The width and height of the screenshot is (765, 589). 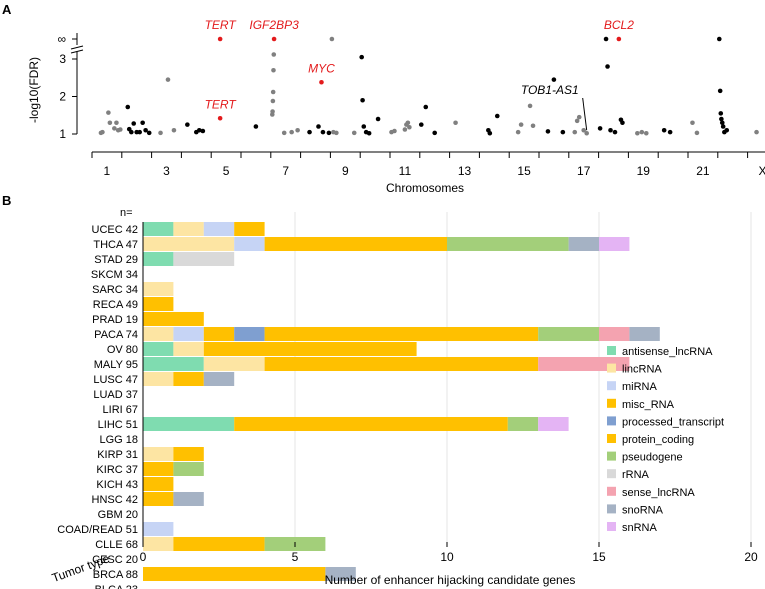 What do you see at coordinates (639, 387) in the screenshot?
I see `legend-label: miRNA` at bounding box center [639, 387].